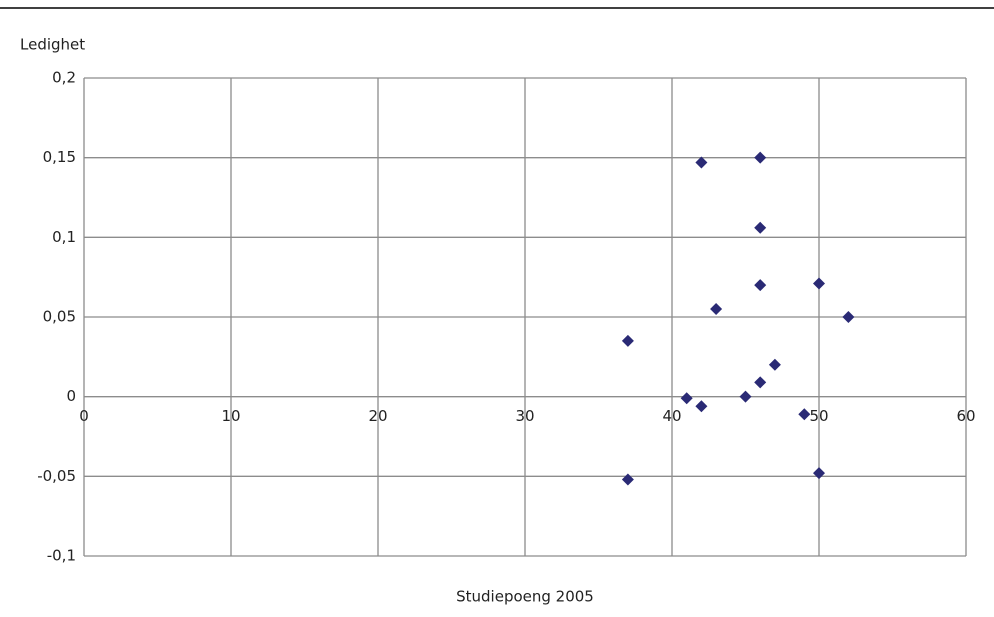  Describe the element at coordinates (56, 476) in the screenshot. I see `y-tick-label: -0,05` at that location.